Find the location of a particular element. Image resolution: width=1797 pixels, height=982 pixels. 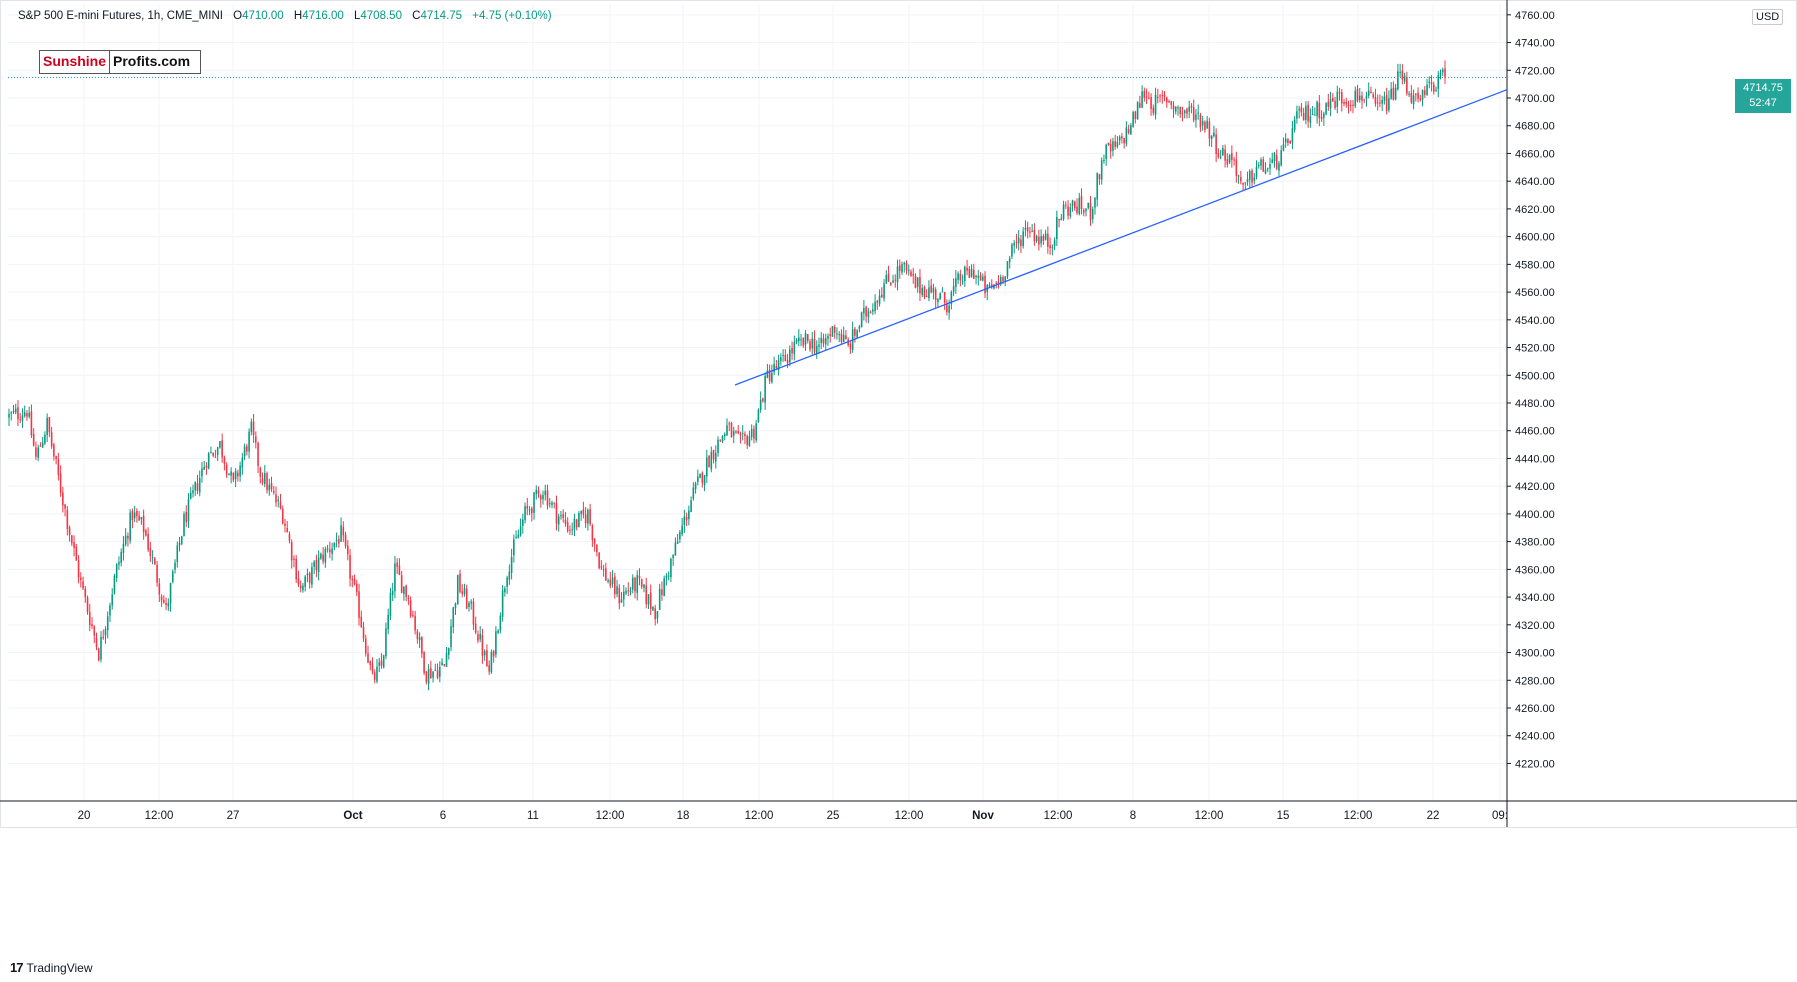

close-value: 4714.75 is located at coordinates (441, 16).